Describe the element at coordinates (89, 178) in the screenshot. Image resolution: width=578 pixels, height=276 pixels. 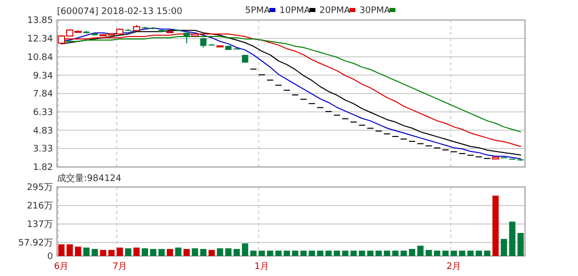
I see `chart-title: 成交量:984124` at that location.